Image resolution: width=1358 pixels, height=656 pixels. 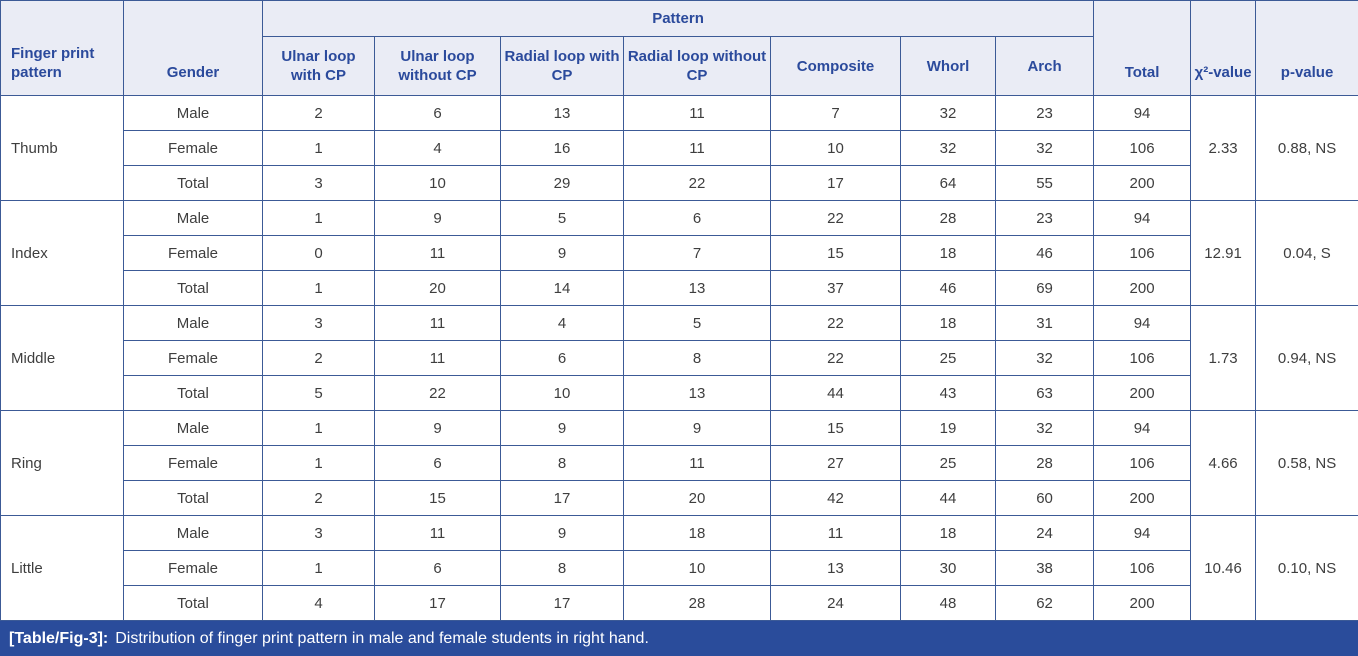 I want to click on value-cell: 64, so click(x=948, y=183).